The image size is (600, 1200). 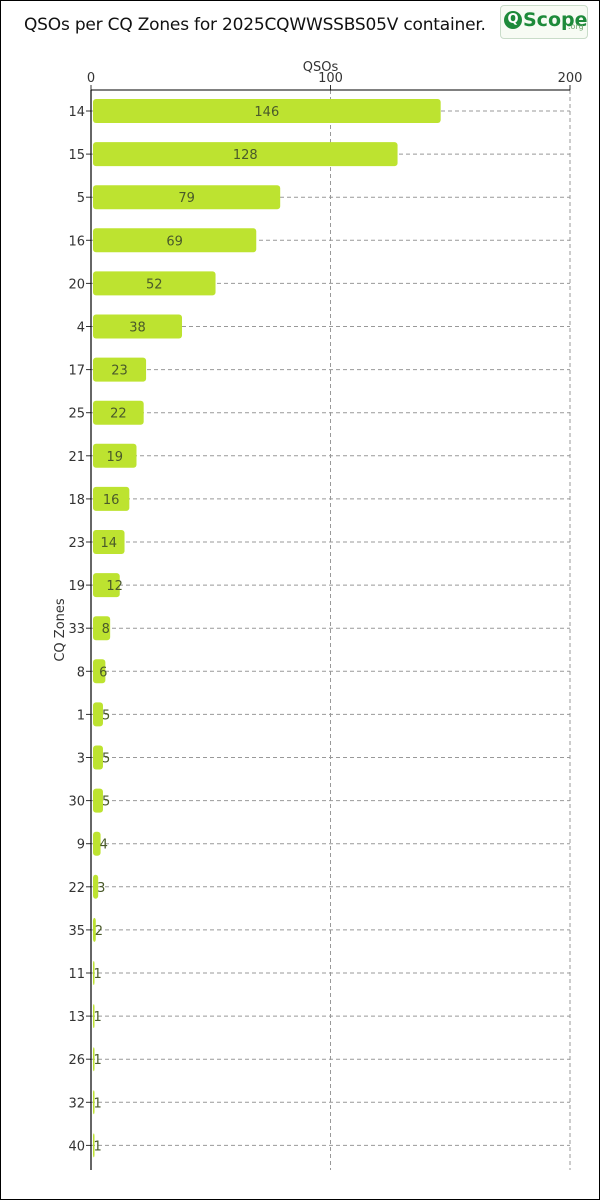 I want to click on value-label-13: 1, so click(x=98, y=1017).